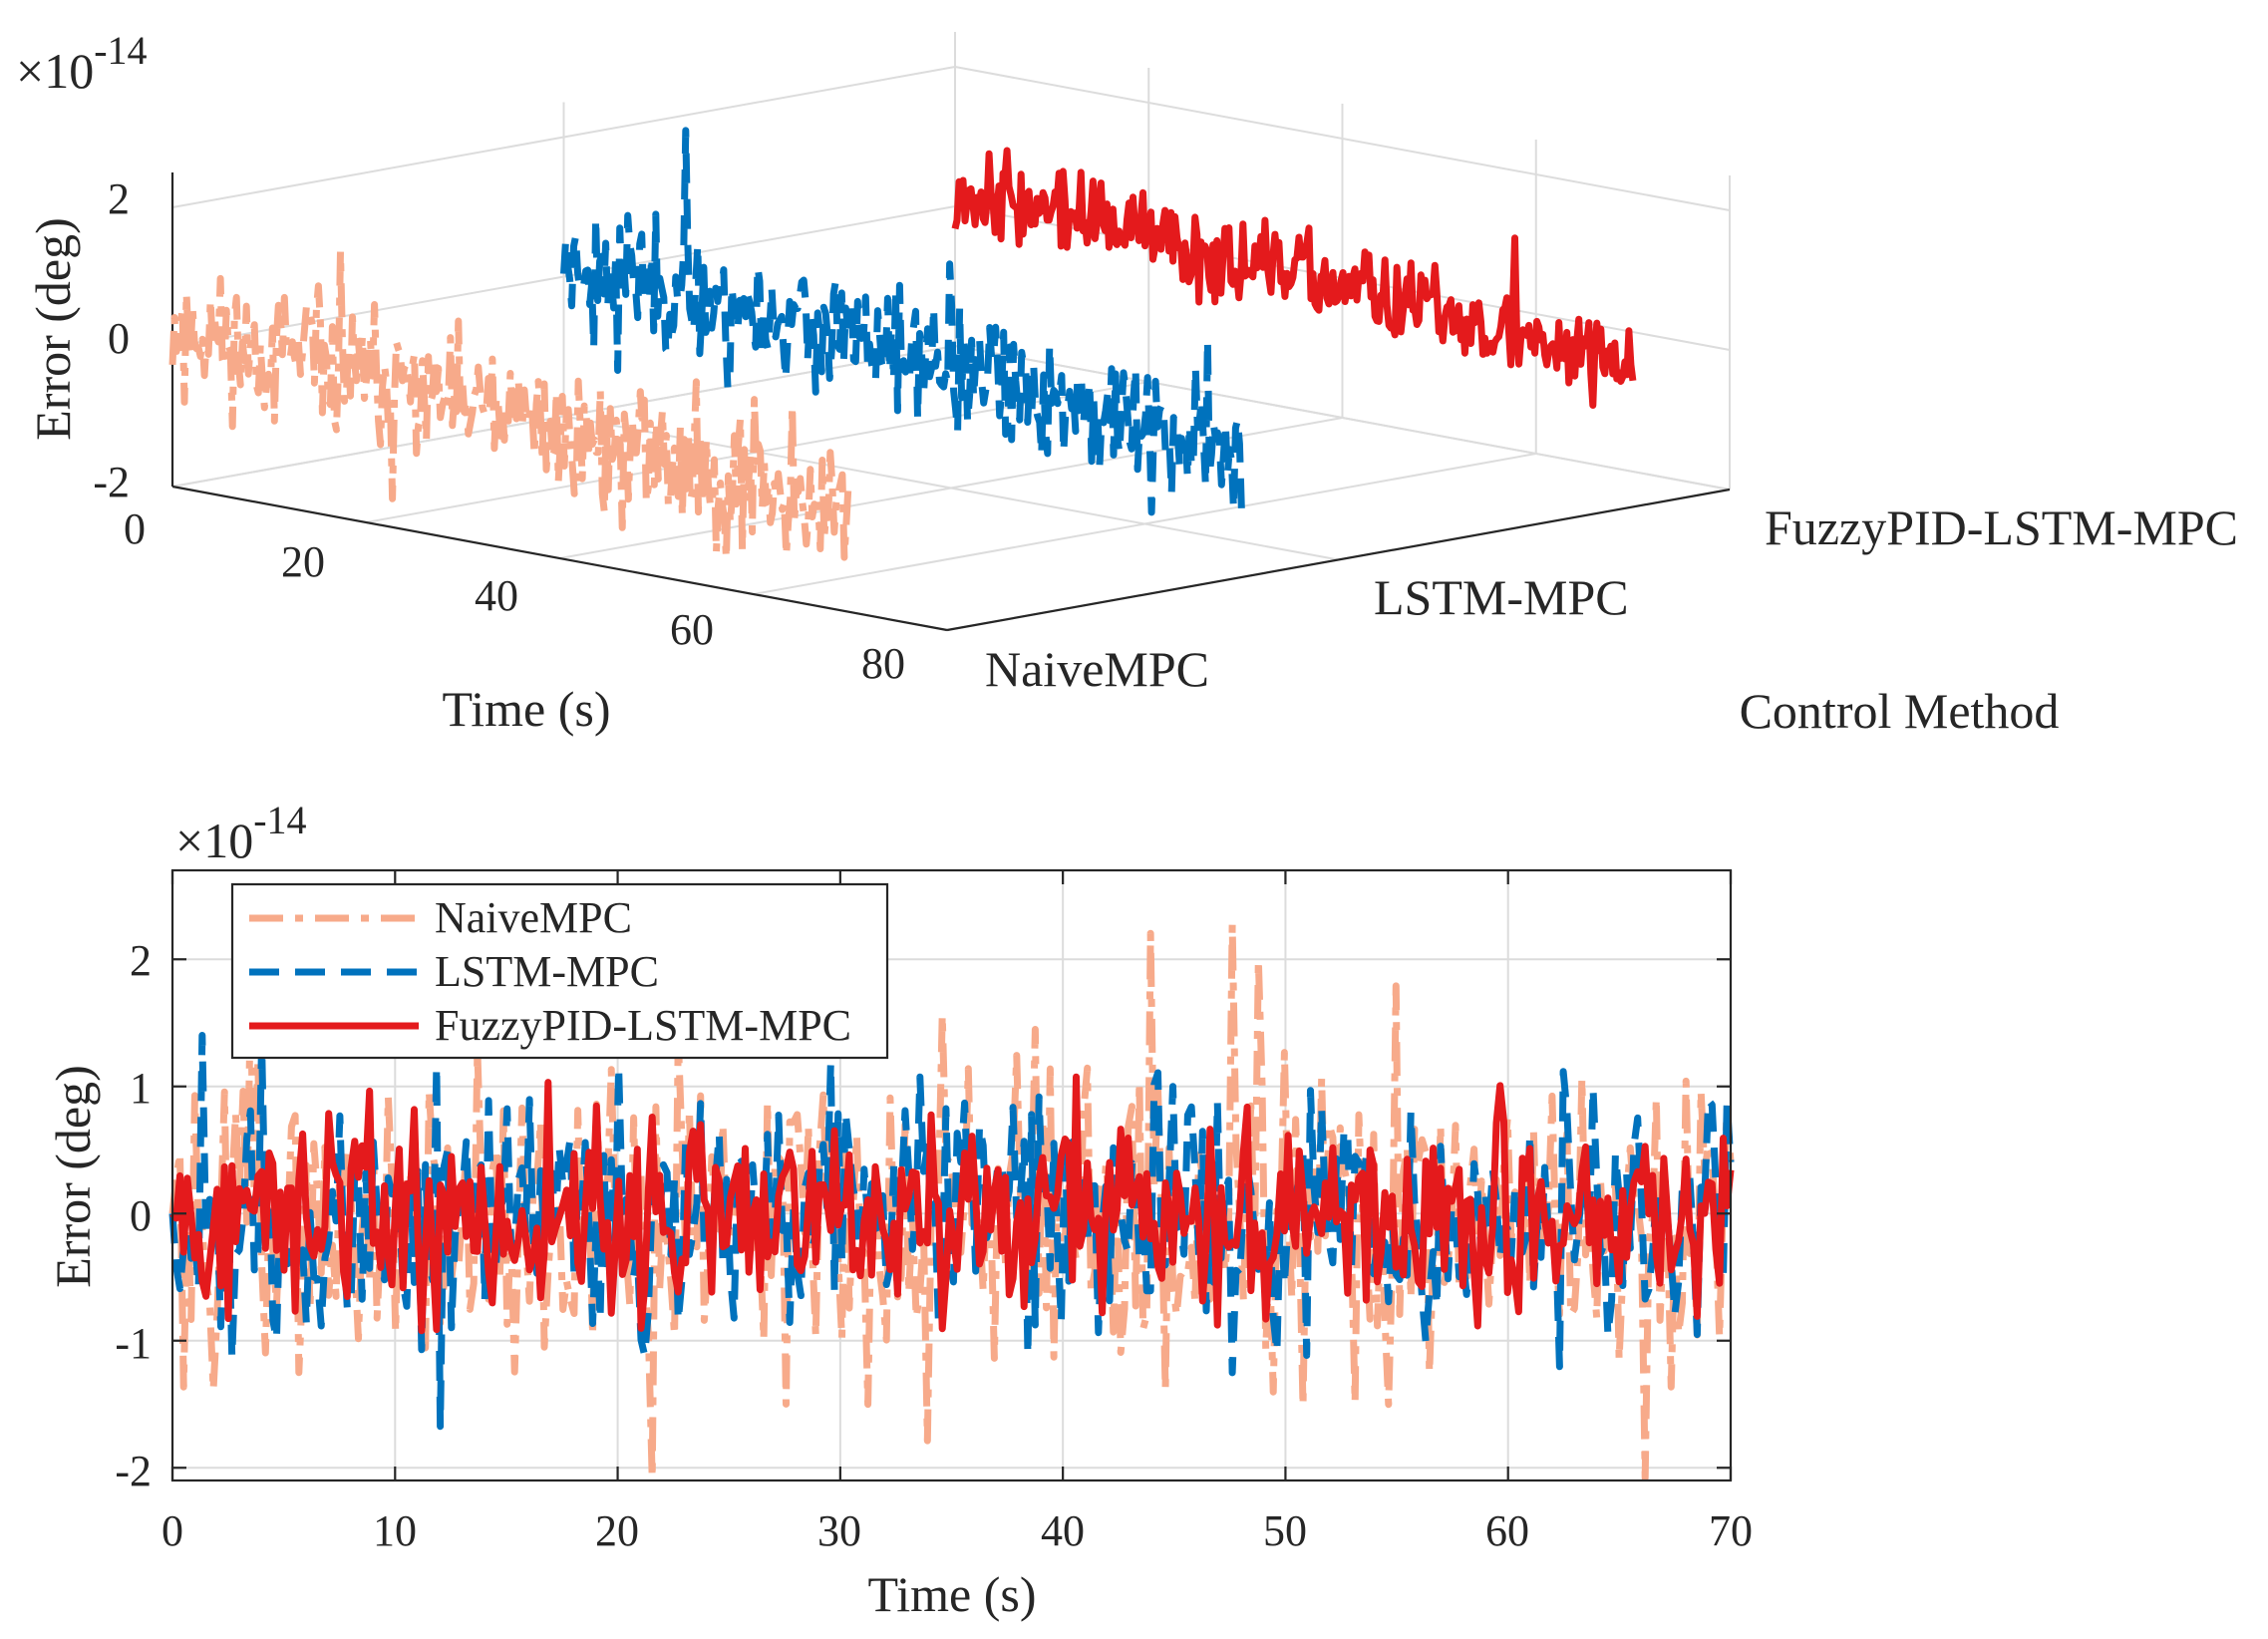 The width and height of the screenshot is (2268, 1639). I want to click on y-tick-label: 2, so click(141, 960).